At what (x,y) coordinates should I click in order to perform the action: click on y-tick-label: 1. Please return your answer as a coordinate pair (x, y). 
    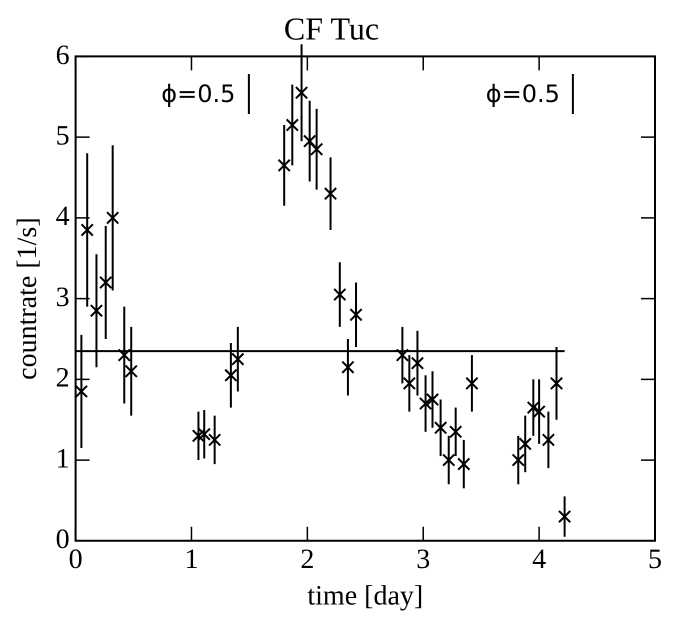
    Looking at the image, I should click on (63, 458).